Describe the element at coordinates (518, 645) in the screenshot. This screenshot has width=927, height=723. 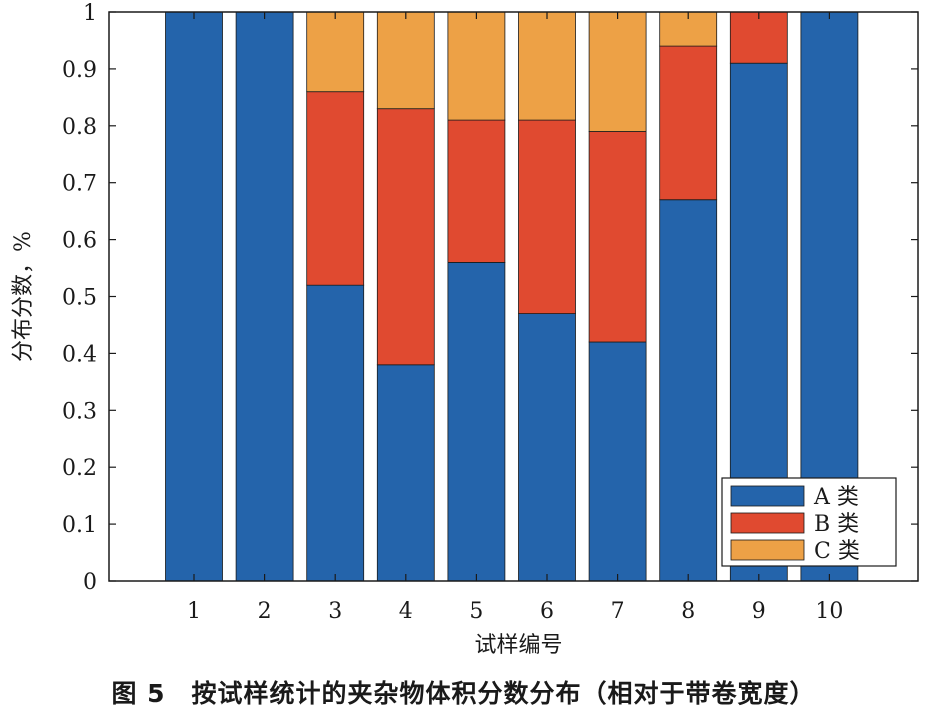
I see `x-axis-label: 试样编号` at that location.